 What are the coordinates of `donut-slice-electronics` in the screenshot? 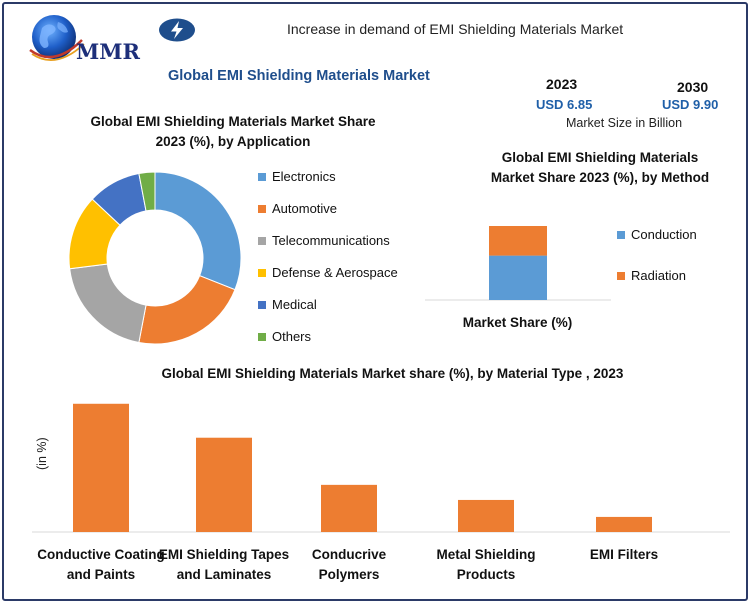 It's located at (198, 231).